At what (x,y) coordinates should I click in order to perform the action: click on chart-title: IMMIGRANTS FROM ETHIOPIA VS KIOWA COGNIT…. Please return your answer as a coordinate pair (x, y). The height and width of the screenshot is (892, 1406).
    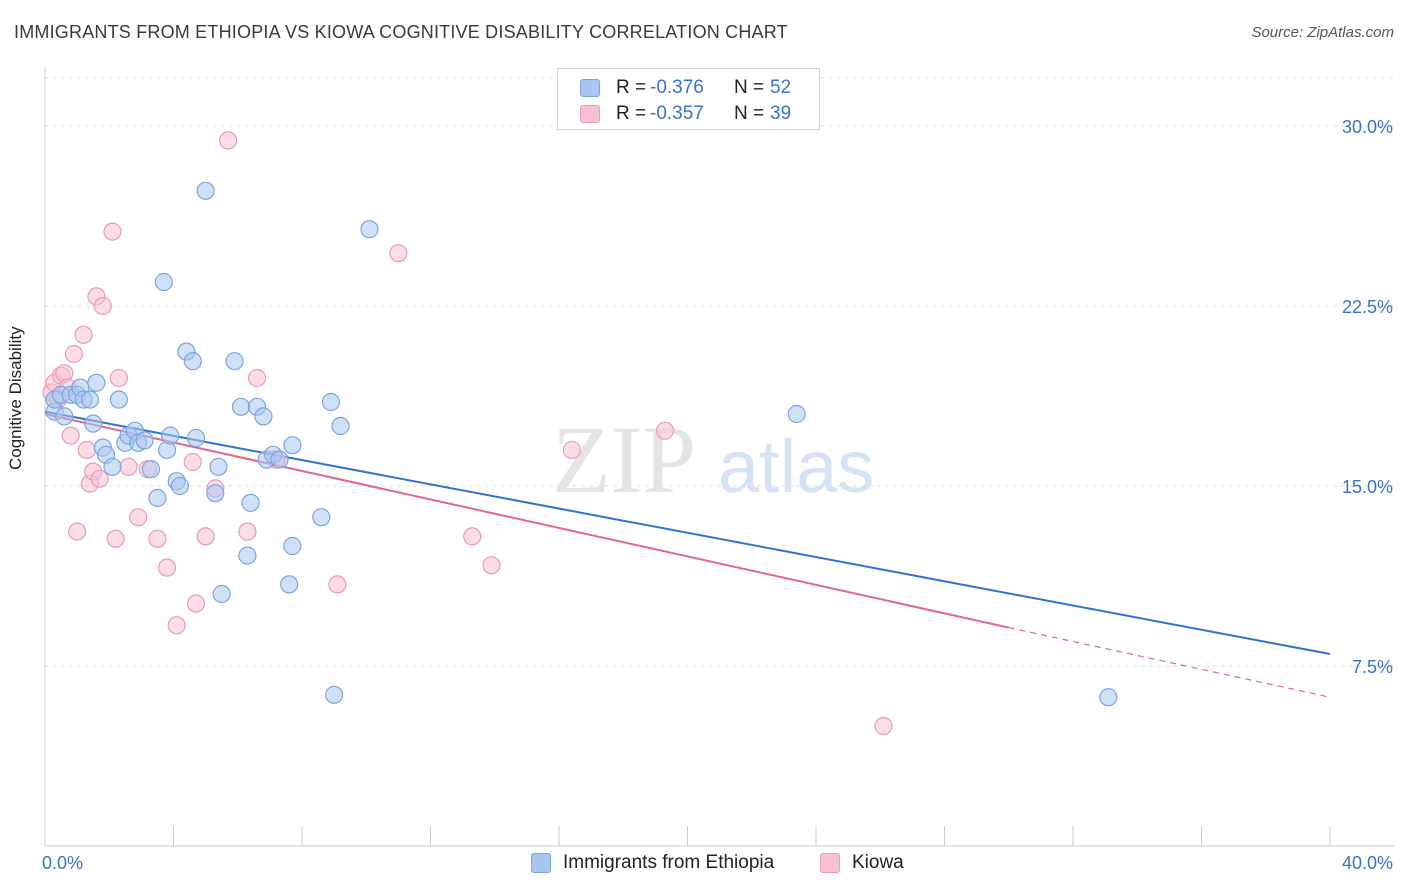
    Looking at the image, I should click on (401, 32).